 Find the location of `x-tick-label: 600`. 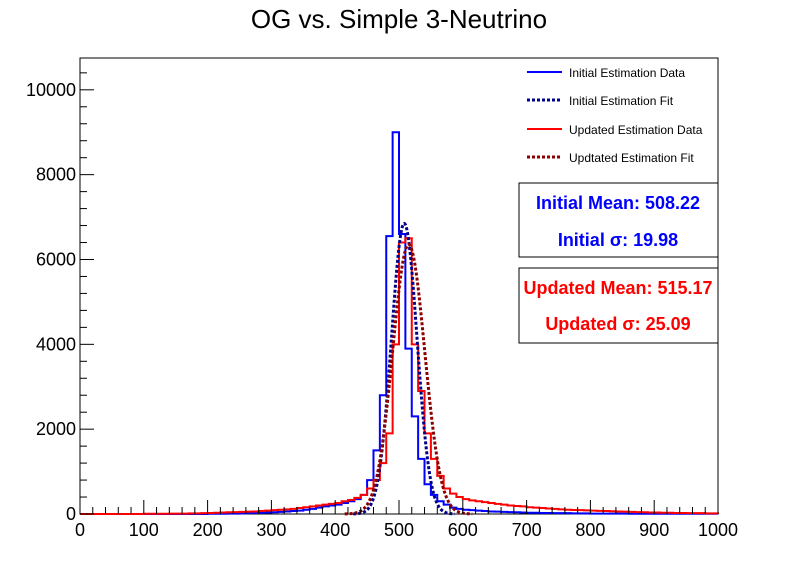

x-tick-label: 600 is located at coordinates (463, 530).